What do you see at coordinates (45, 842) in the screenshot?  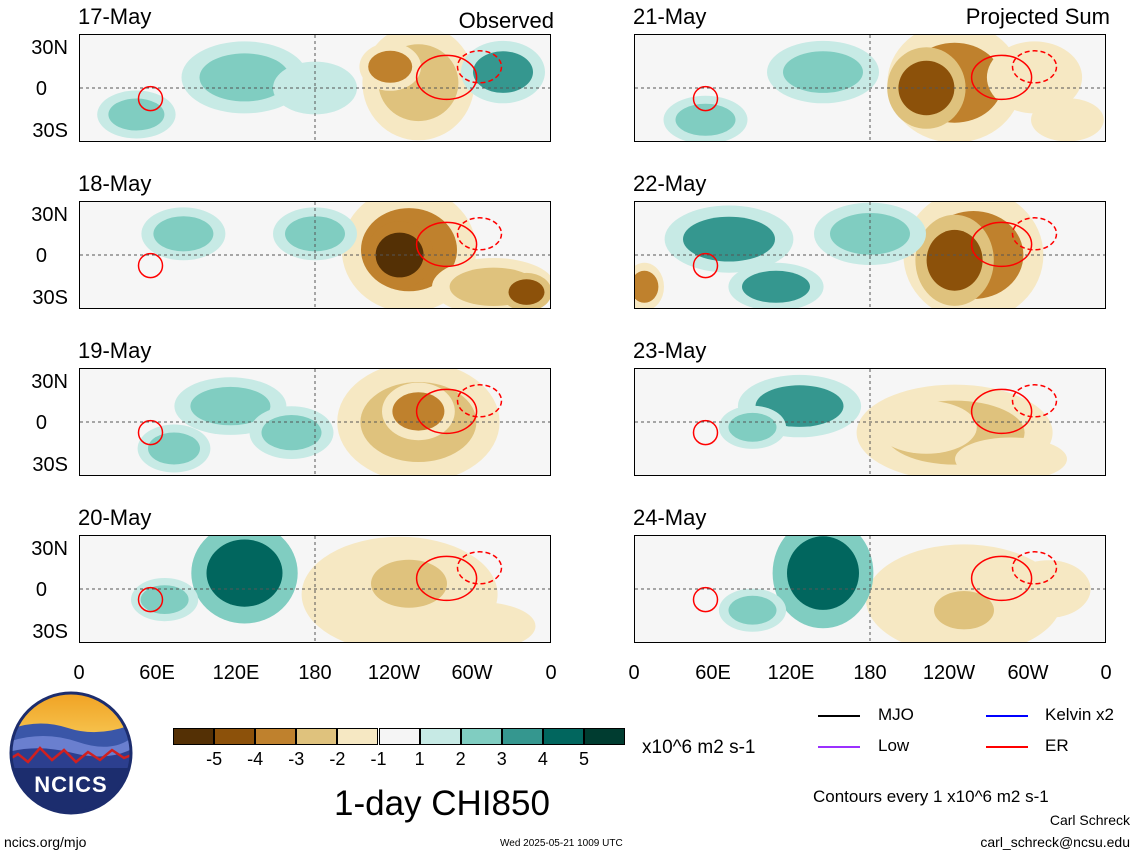 I see `footer-url: ncics.org/mjo` at bounding box center [45, 842].